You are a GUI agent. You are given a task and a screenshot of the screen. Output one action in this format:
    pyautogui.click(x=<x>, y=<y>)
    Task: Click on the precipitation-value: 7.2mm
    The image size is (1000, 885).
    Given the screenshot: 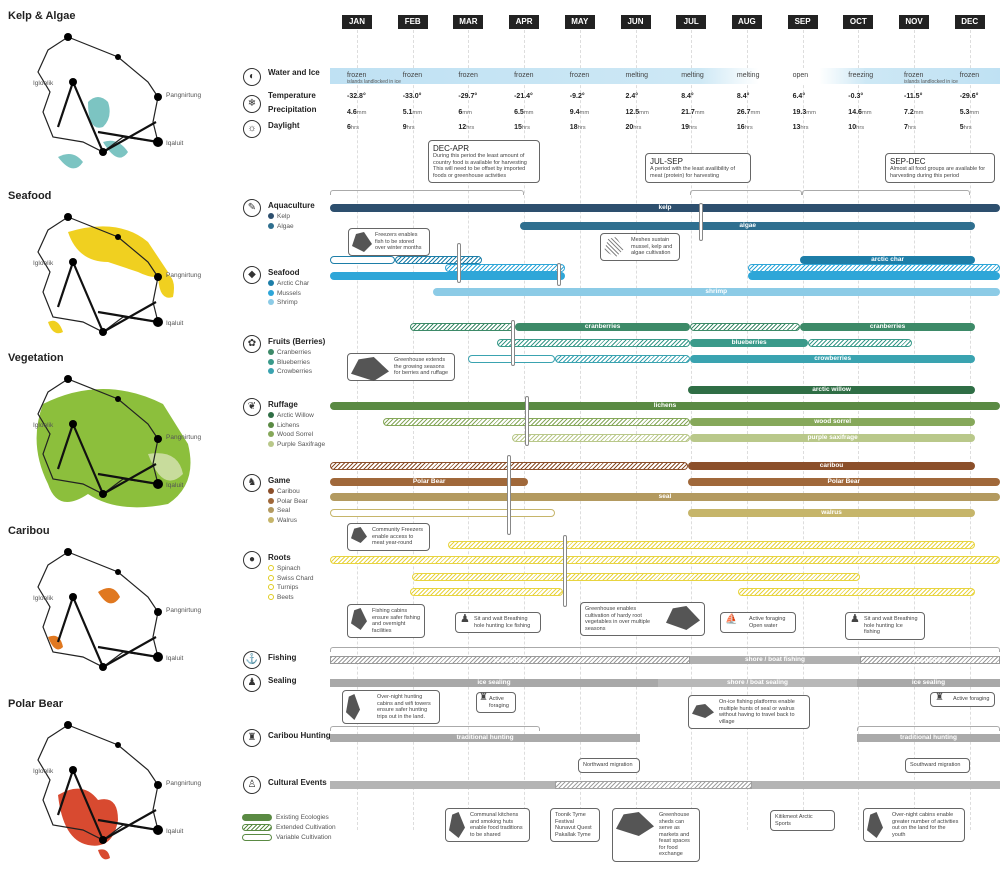 What is the action you would take?
    pyautogui.click(x=913, y=112)
    